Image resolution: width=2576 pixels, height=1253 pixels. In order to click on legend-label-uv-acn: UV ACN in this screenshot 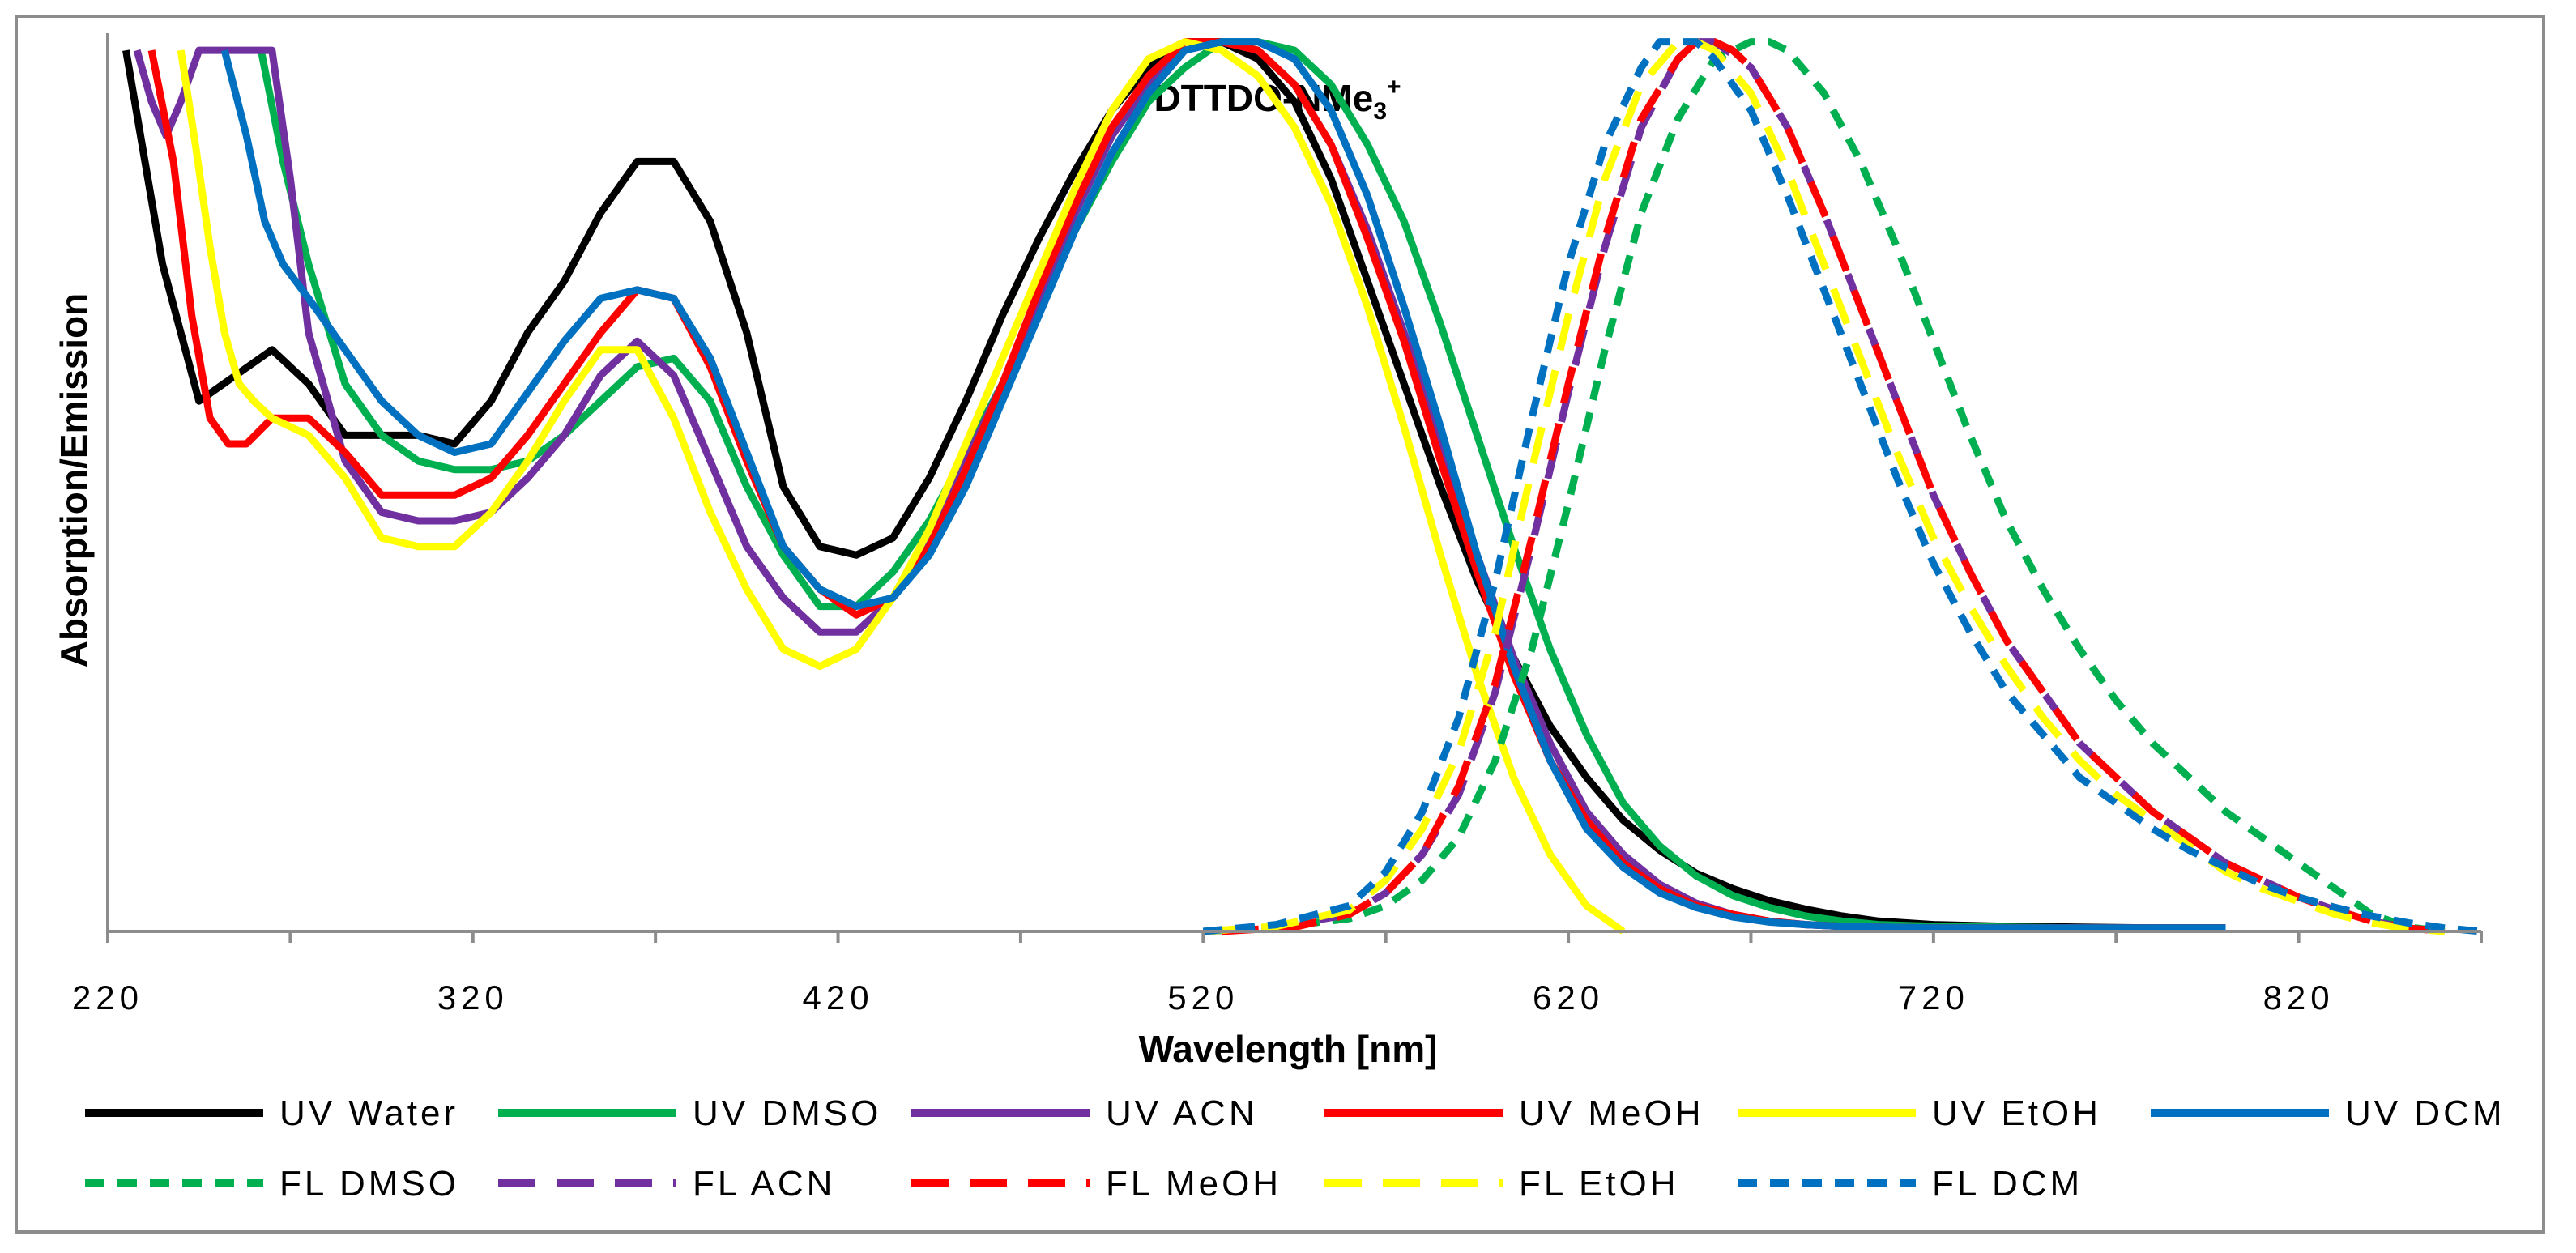, I will do `click(1182, 1113)`.